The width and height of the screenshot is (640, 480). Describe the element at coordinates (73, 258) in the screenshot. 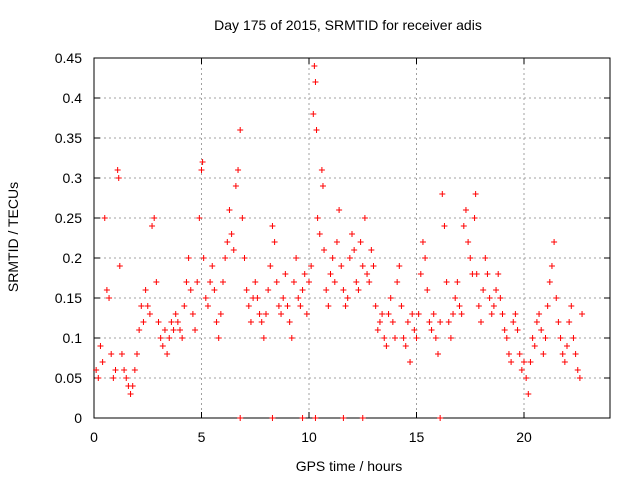

I see `y-tick-label: 0.2` at that location.